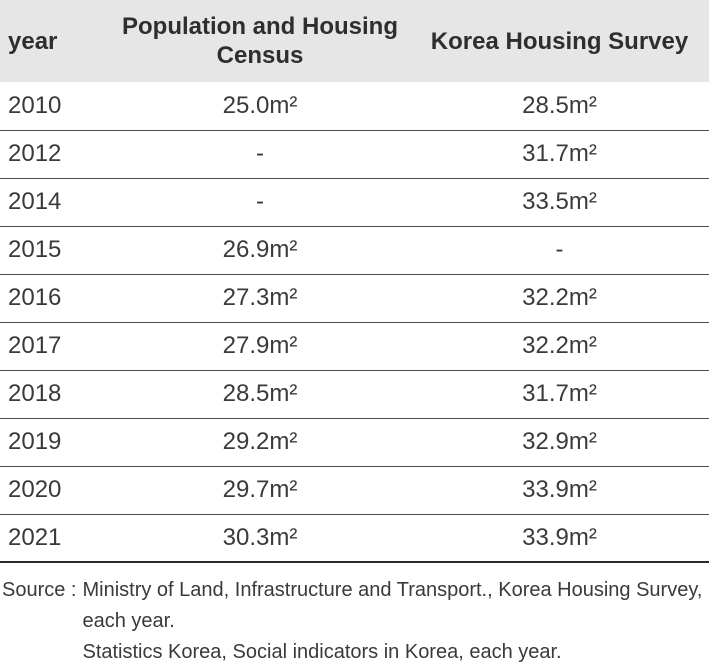  What do you see at coordinates (260, 442) in the screenshot?
I see `cell-census: 29.2m²` at bounding box center [260, 442].